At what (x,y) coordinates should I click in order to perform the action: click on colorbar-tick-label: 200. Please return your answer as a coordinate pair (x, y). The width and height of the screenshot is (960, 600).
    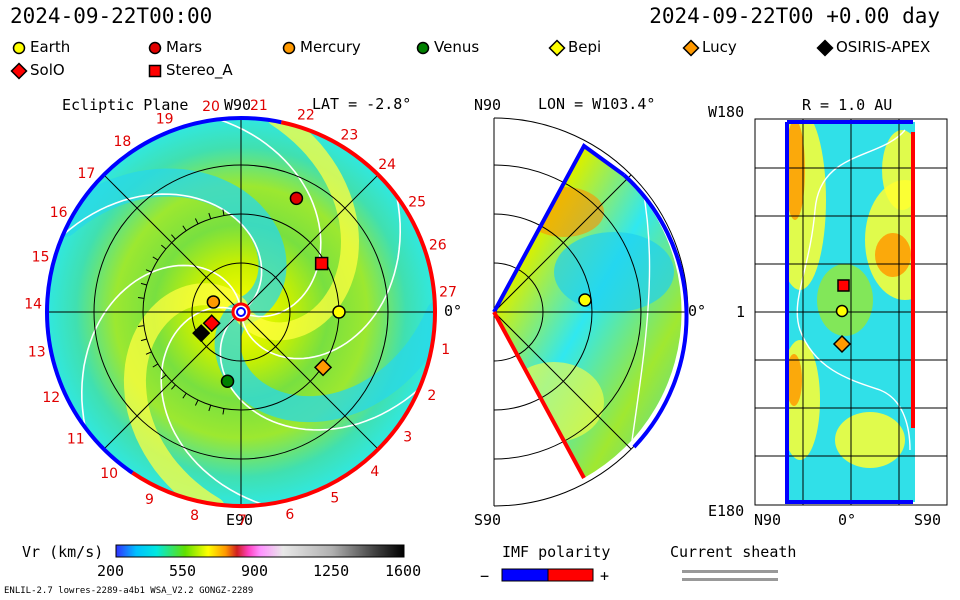
    Looking at the image, I should click on (111, 571).